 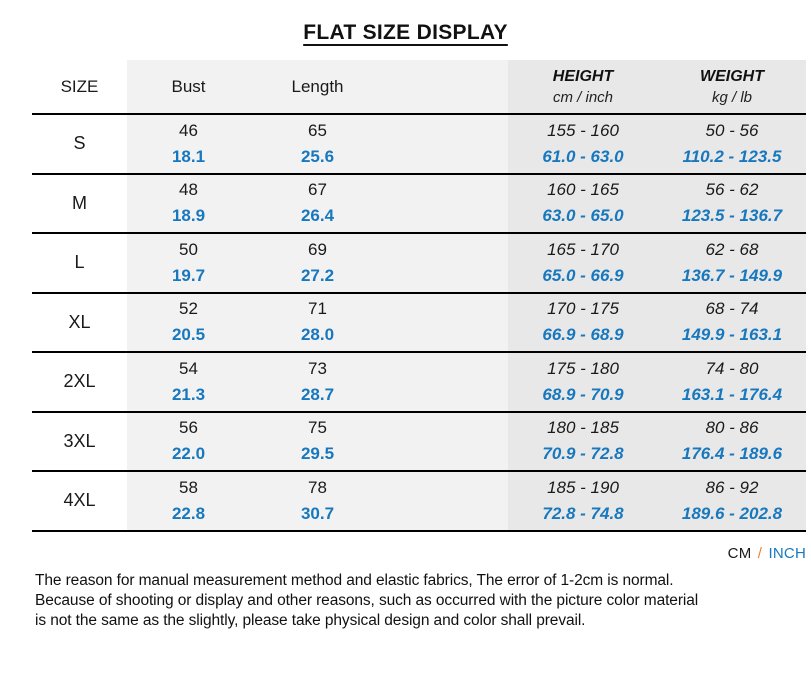 What do you see at coordinates (317, 501) in the screenshot?
I see `length-cell: 78 30.7` at bounding box center [317, 501].